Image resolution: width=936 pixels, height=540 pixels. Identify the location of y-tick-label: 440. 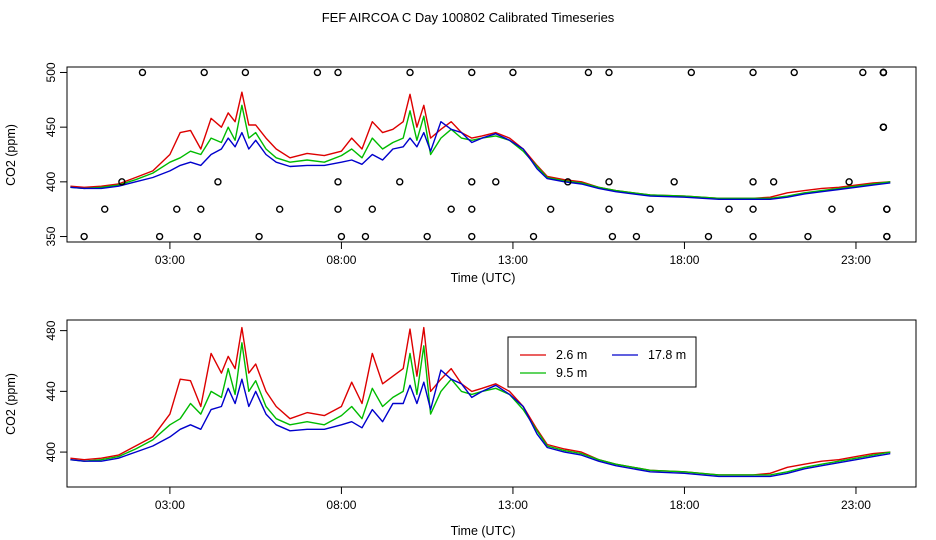
(51, 391).